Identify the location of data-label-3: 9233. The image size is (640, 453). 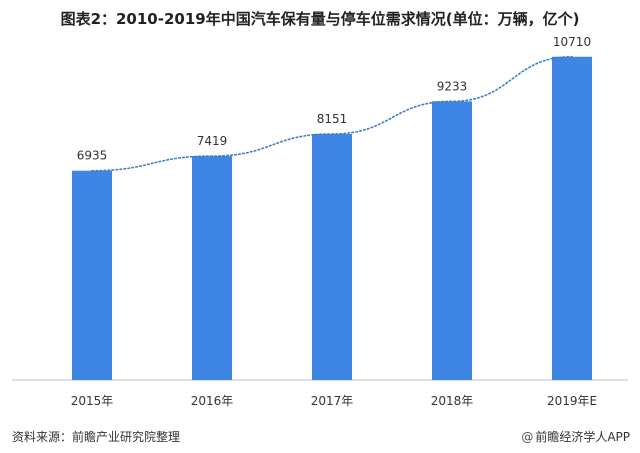
(452, 86).